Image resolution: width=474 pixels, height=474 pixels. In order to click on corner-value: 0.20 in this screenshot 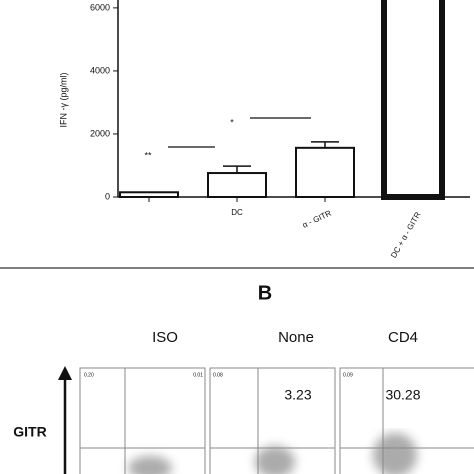, I will do `click(89, 375)`.